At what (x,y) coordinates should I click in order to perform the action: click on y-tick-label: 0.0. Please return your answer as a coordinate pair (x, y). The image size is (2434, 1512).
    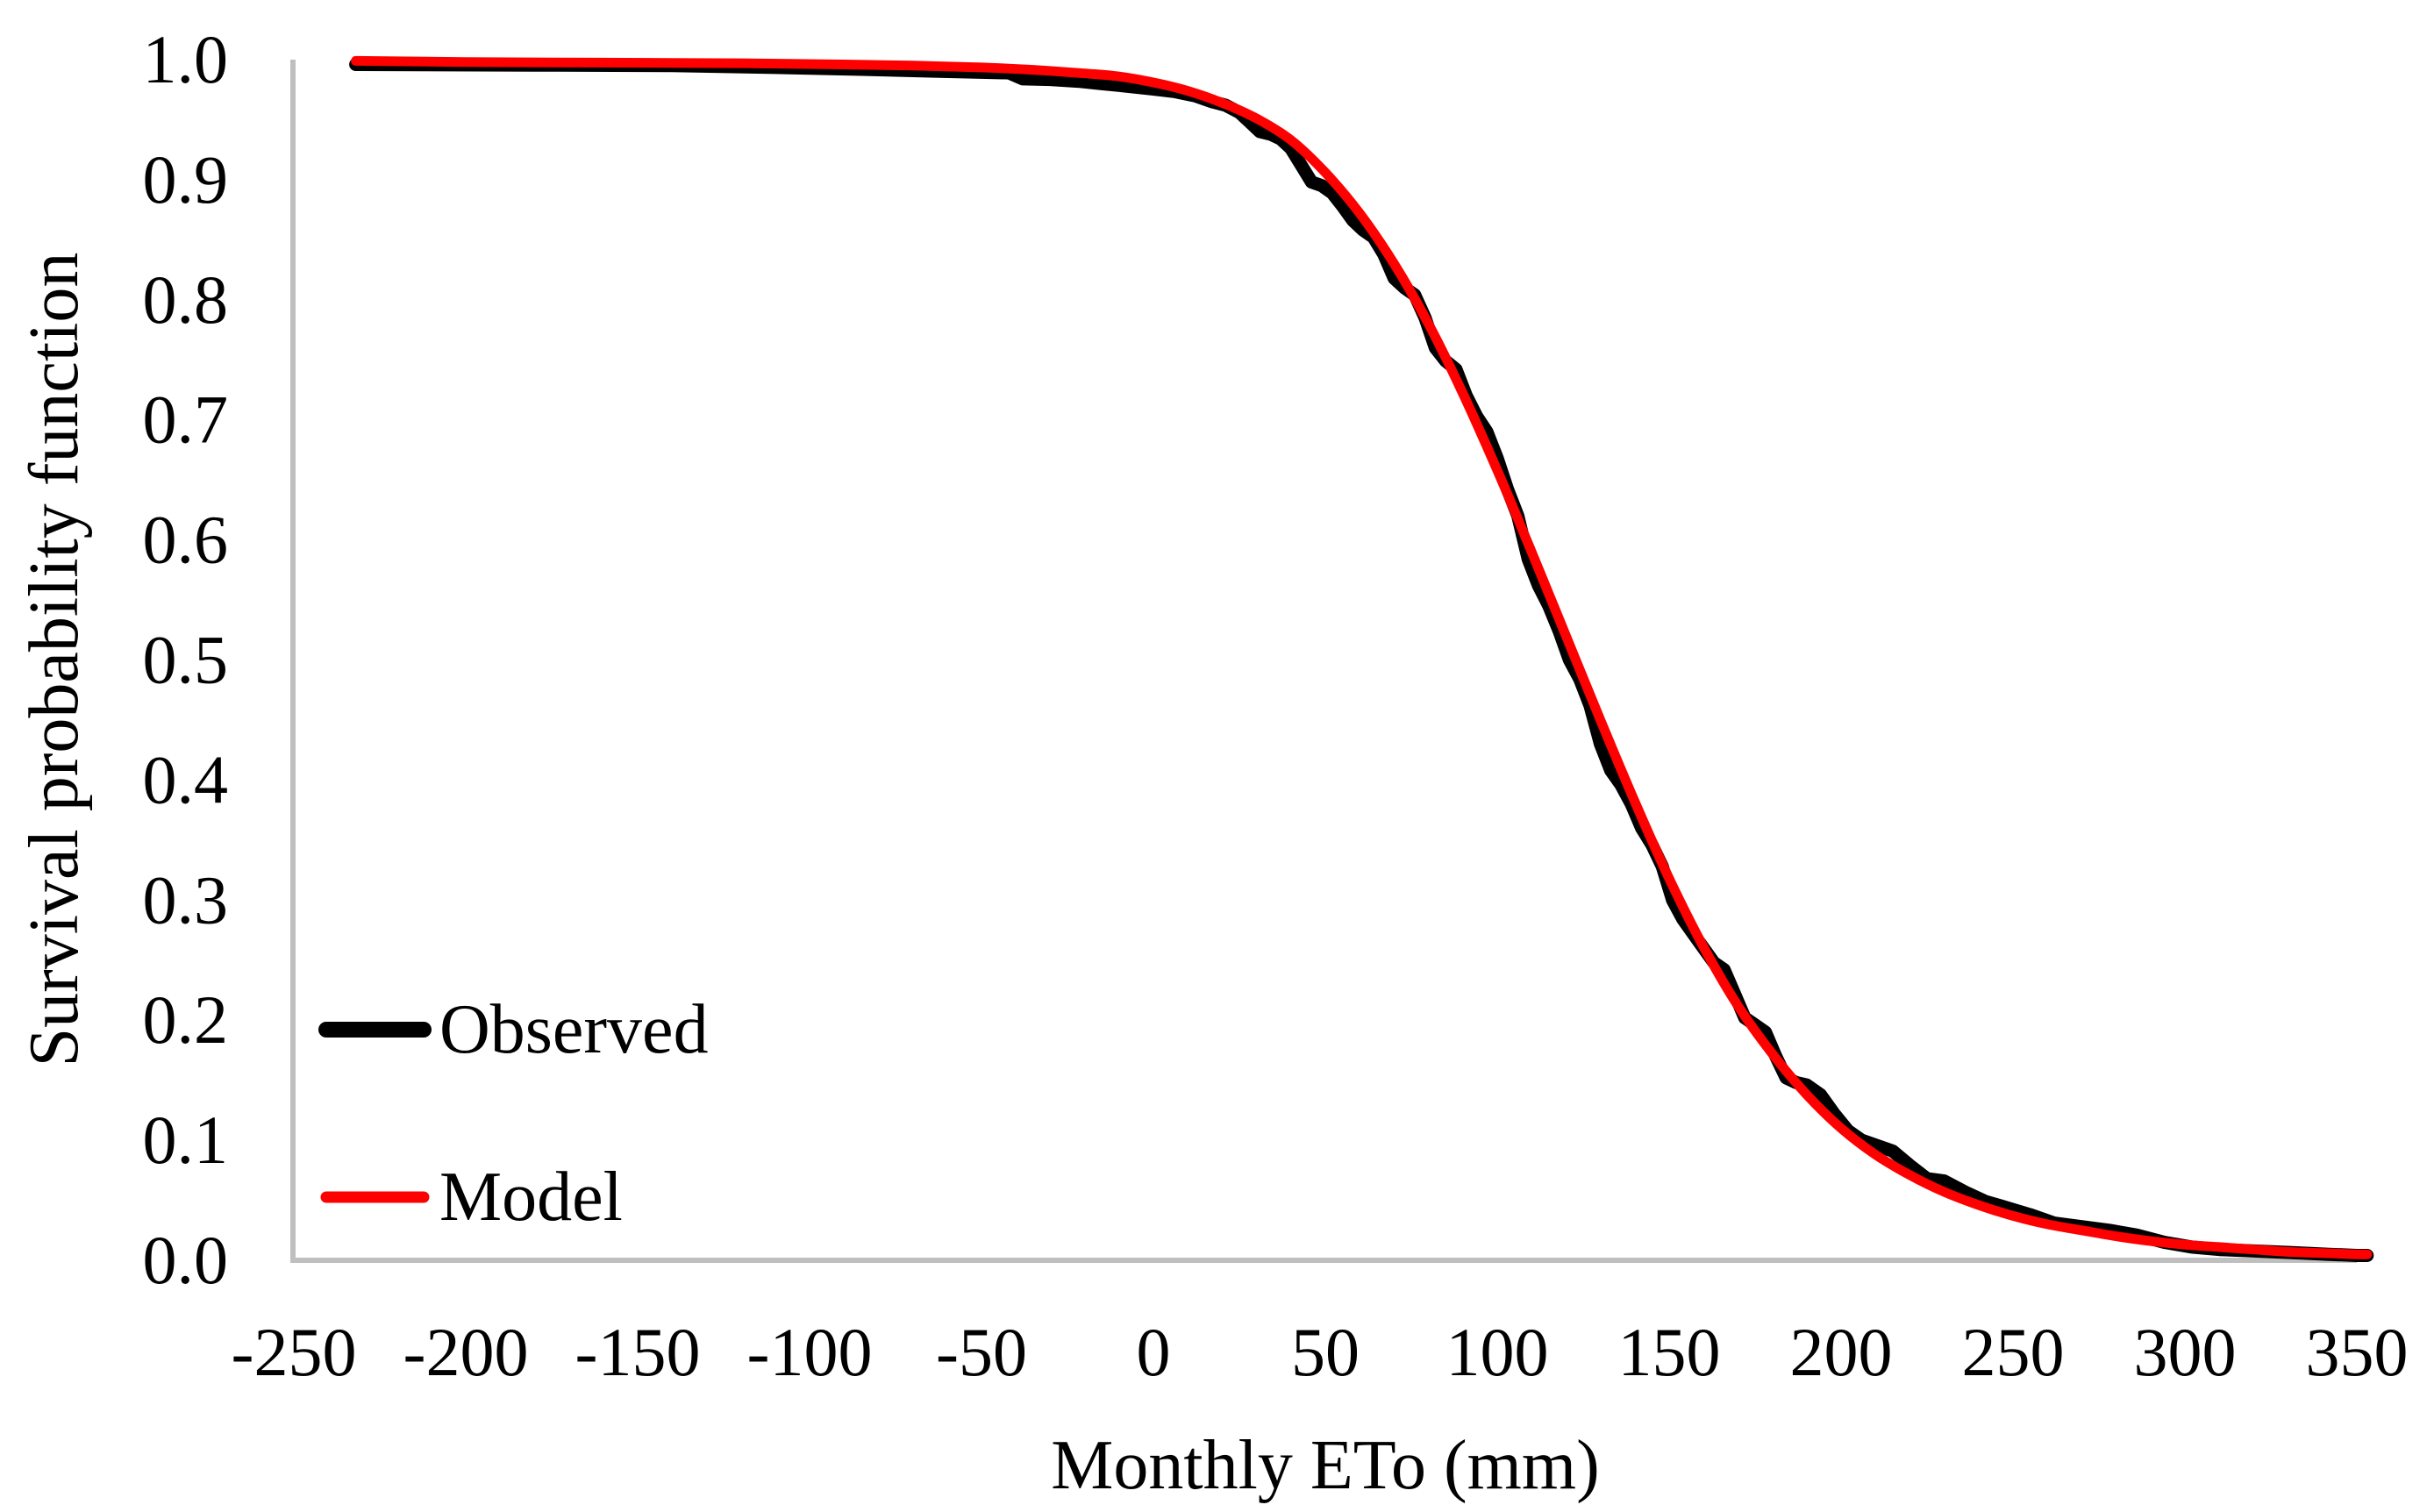
    Looking at the image, I should click on (186, 1260).